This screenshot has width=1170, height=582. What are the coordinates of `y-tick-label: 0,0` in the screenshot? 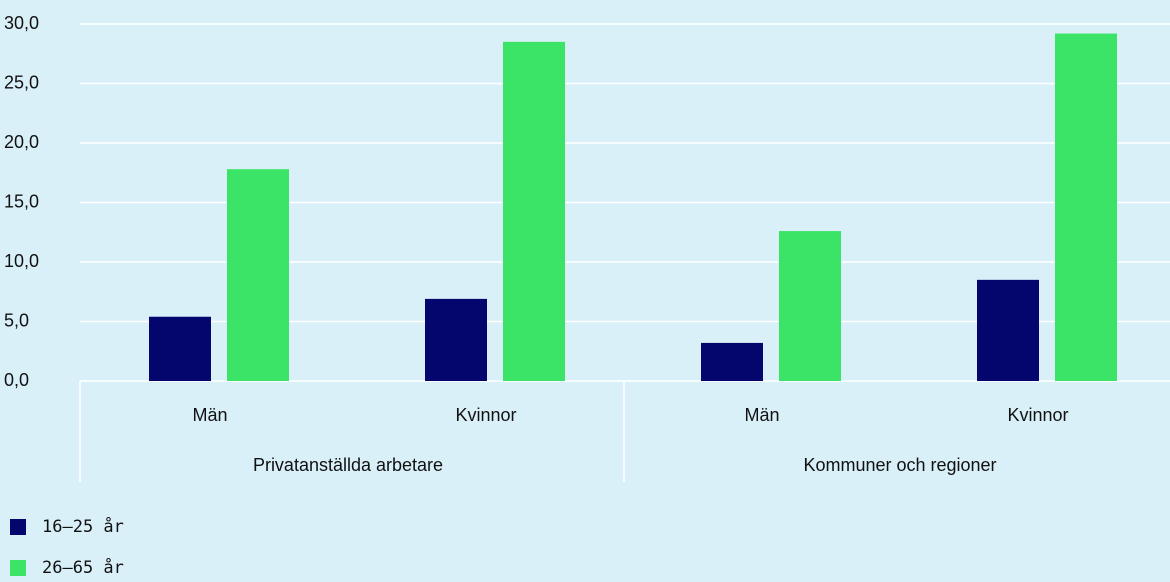 It's located at (16, 380).